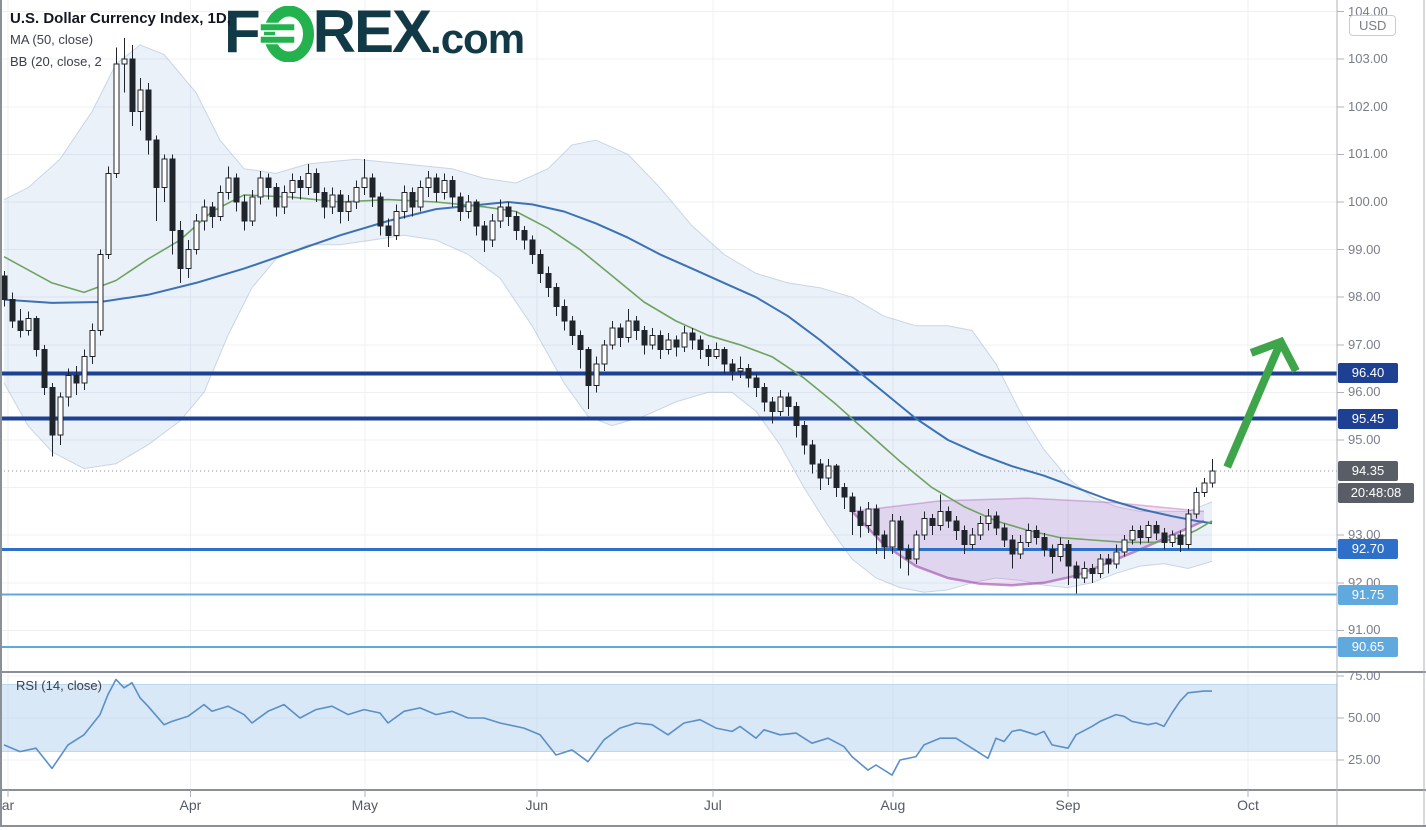 Image resolution: width=1426 pixels, height=830 pixels. Describe the element at coordinates (120, 18) in the screenshot. I see `symbol-title: U.S. Dollar Currency Index, 1D,` at that location.